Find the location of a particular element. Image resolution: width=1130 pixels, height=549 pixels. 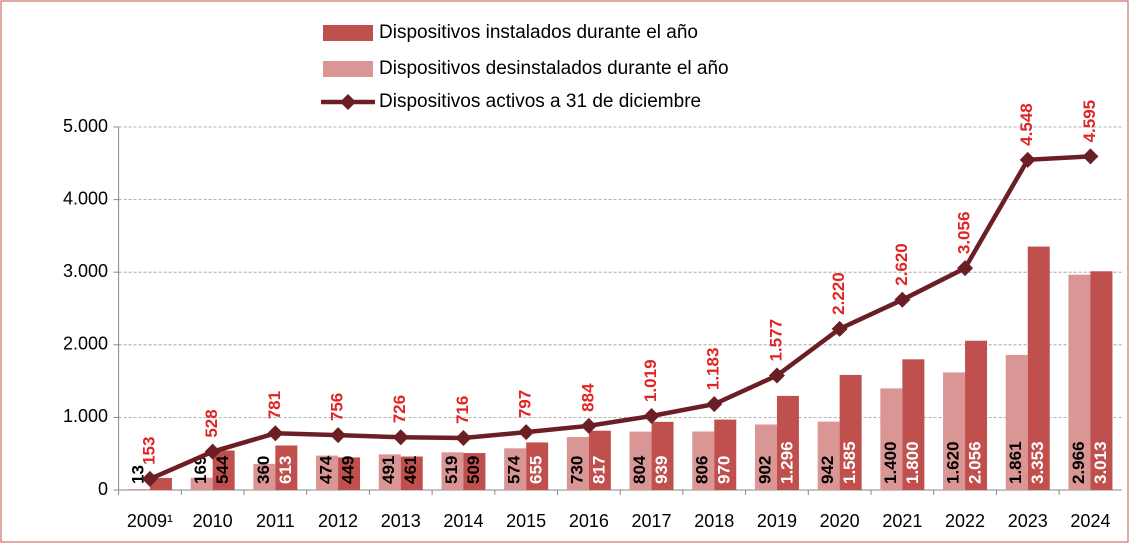

bar-value-label: 2.966 is located at coordinates (1078, 462).